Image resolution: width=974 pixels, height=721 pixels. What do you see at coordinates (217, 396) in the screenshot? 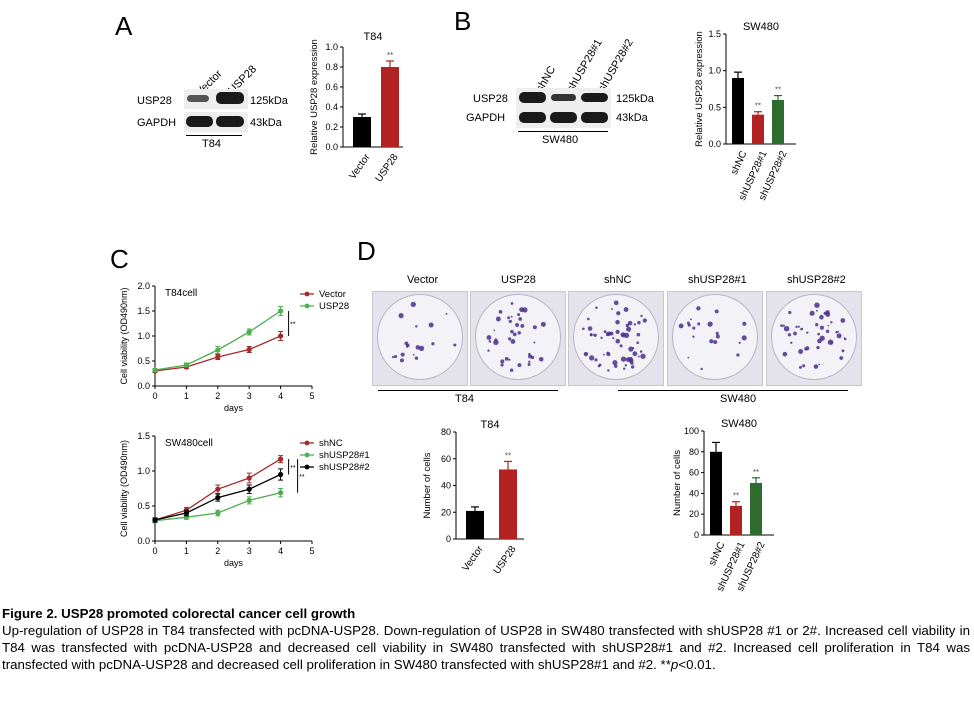
I see `x-tick-label: 2` at bounding box center [217, 396].